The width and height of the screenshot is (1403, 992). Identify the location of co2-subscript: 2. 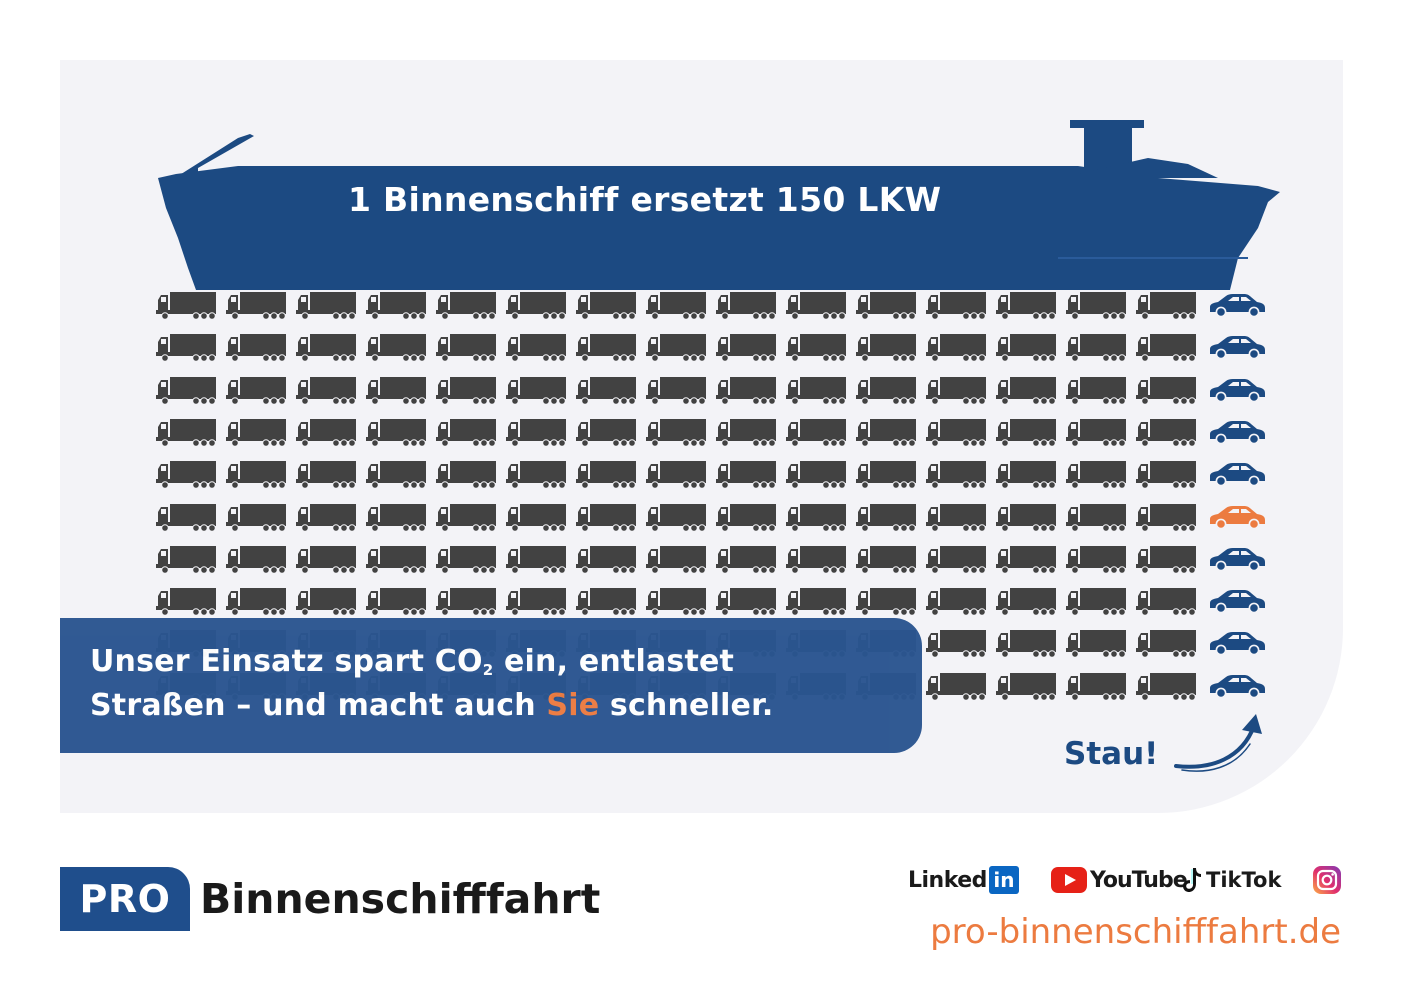
(488, 670).